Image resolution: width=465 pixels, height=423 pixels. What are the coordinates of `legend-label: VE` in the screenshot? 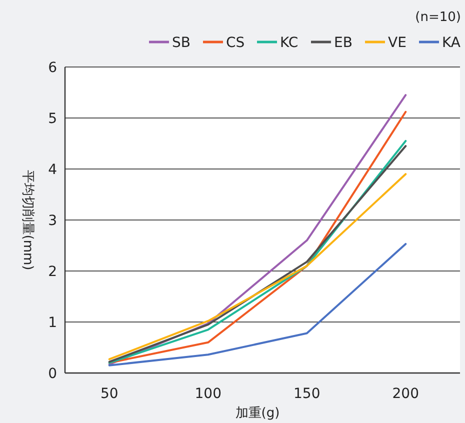 It's located at (397, 43).